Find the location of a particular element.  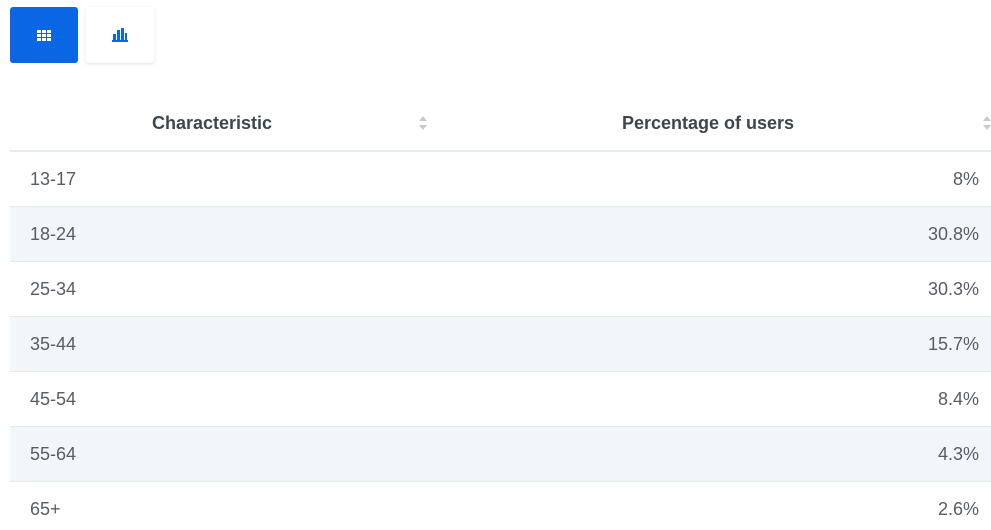

percentage-cell: 4.3% is located at coordinates (958, 454).